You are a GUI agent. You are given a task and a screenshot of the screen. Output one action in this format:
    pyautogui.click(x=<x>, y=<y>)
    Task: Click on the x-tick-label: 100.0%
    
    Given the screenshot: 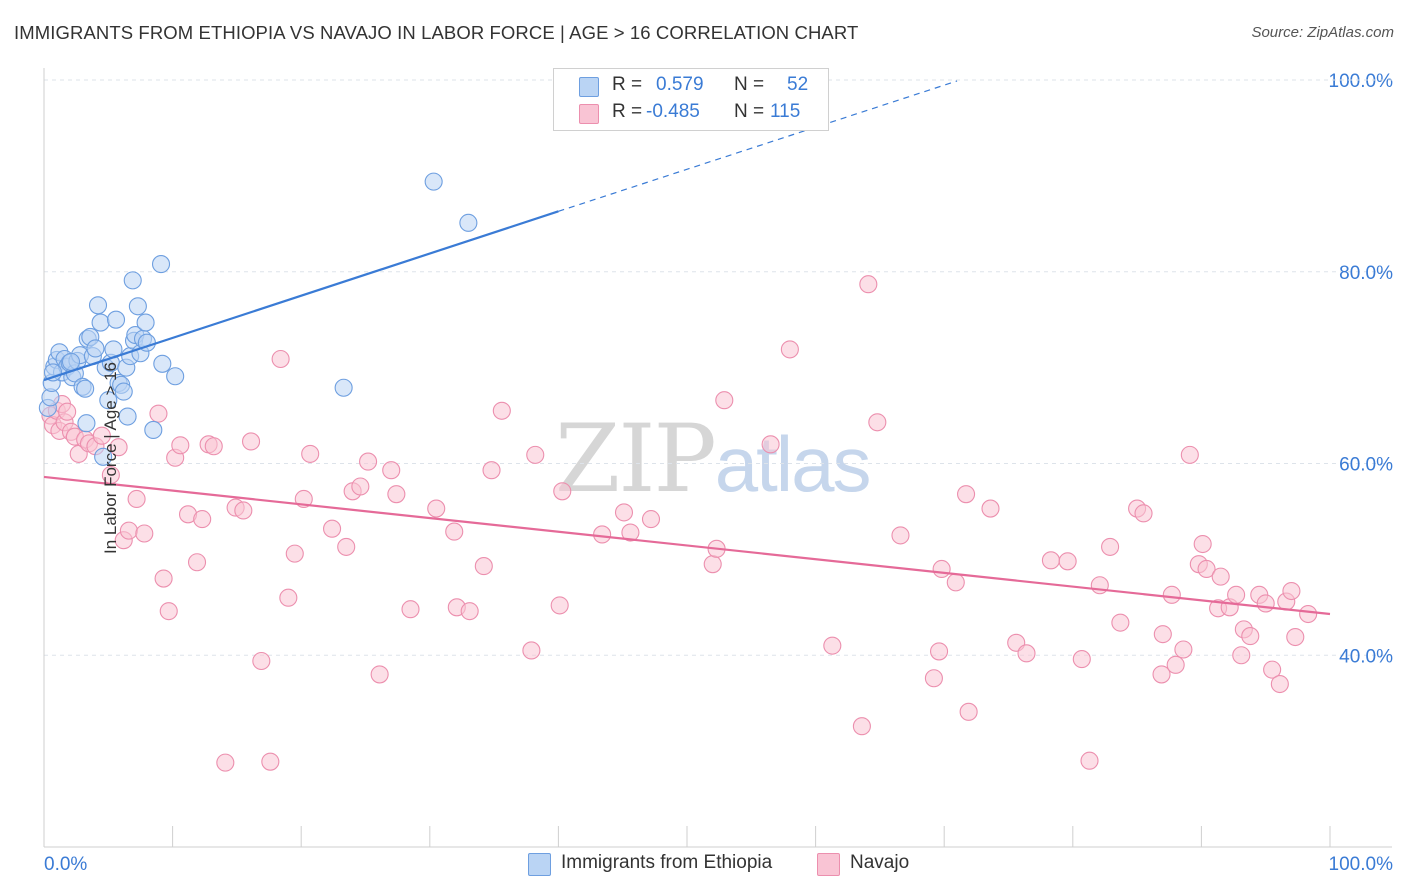 What is the action you would take?
    pyautogui.click(x=1361, y=864)
    